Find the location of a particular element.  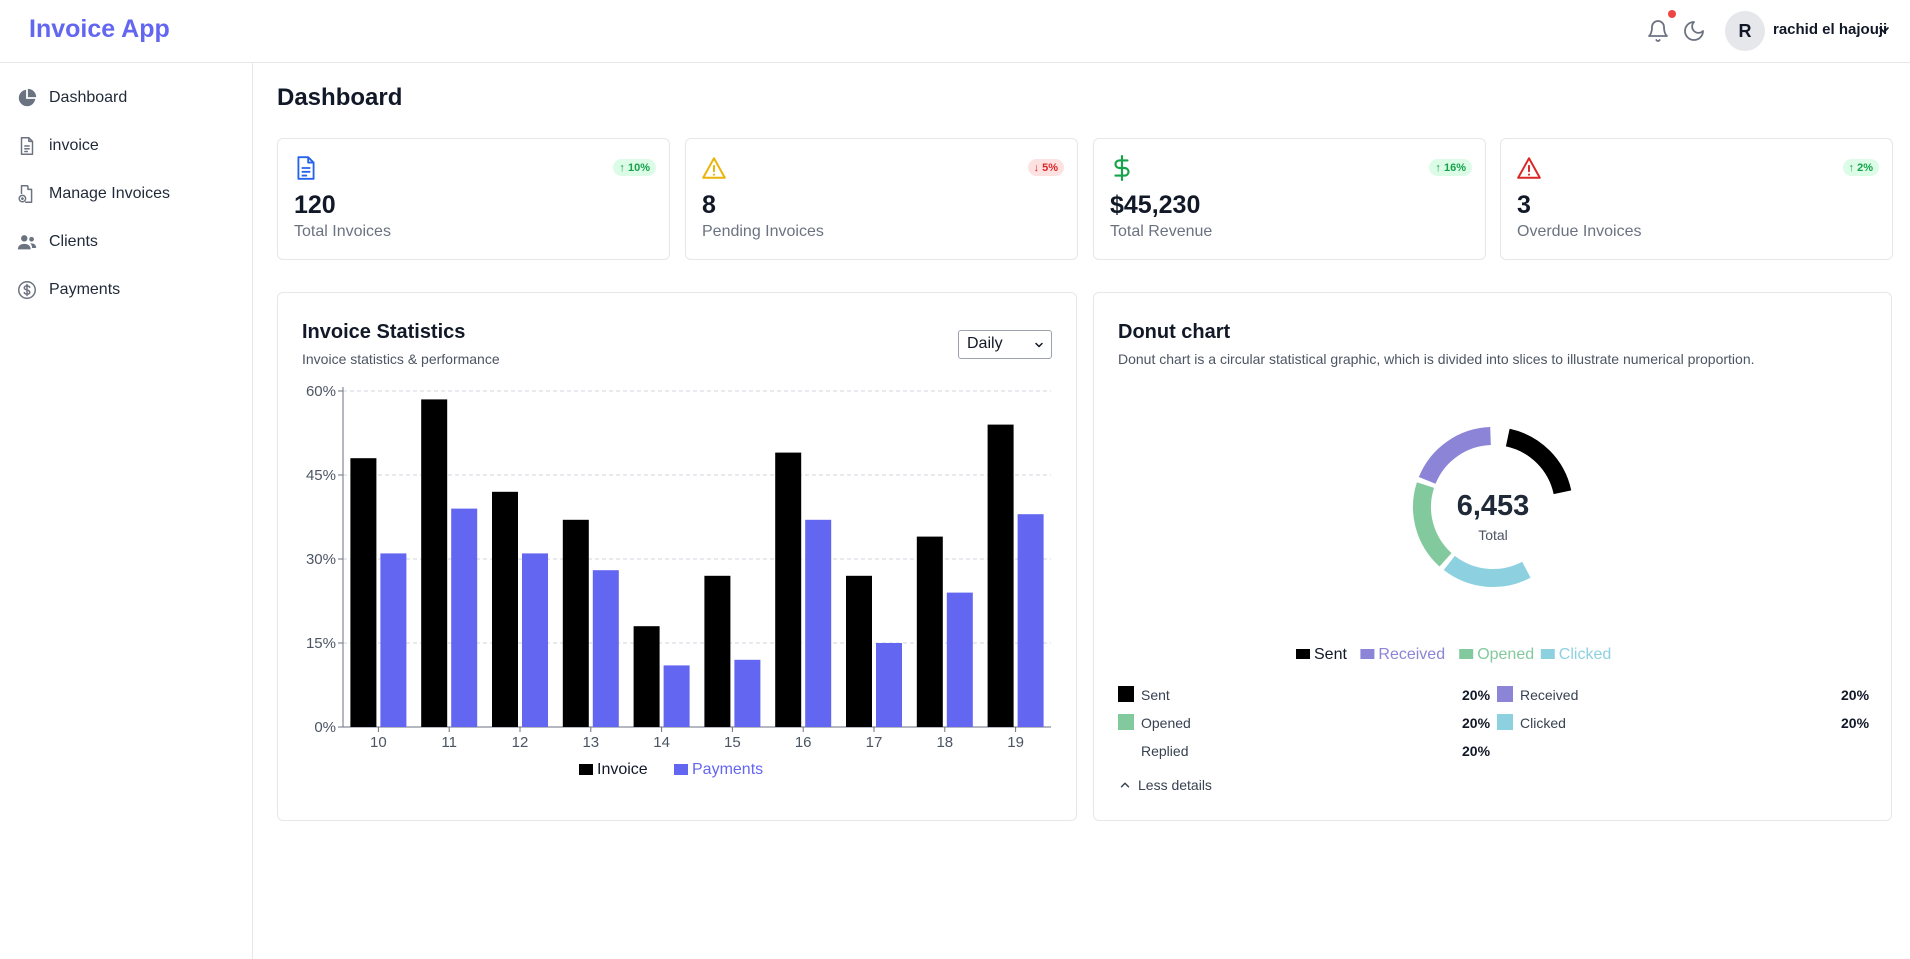

users-icon is located at coordinates (27, 242).